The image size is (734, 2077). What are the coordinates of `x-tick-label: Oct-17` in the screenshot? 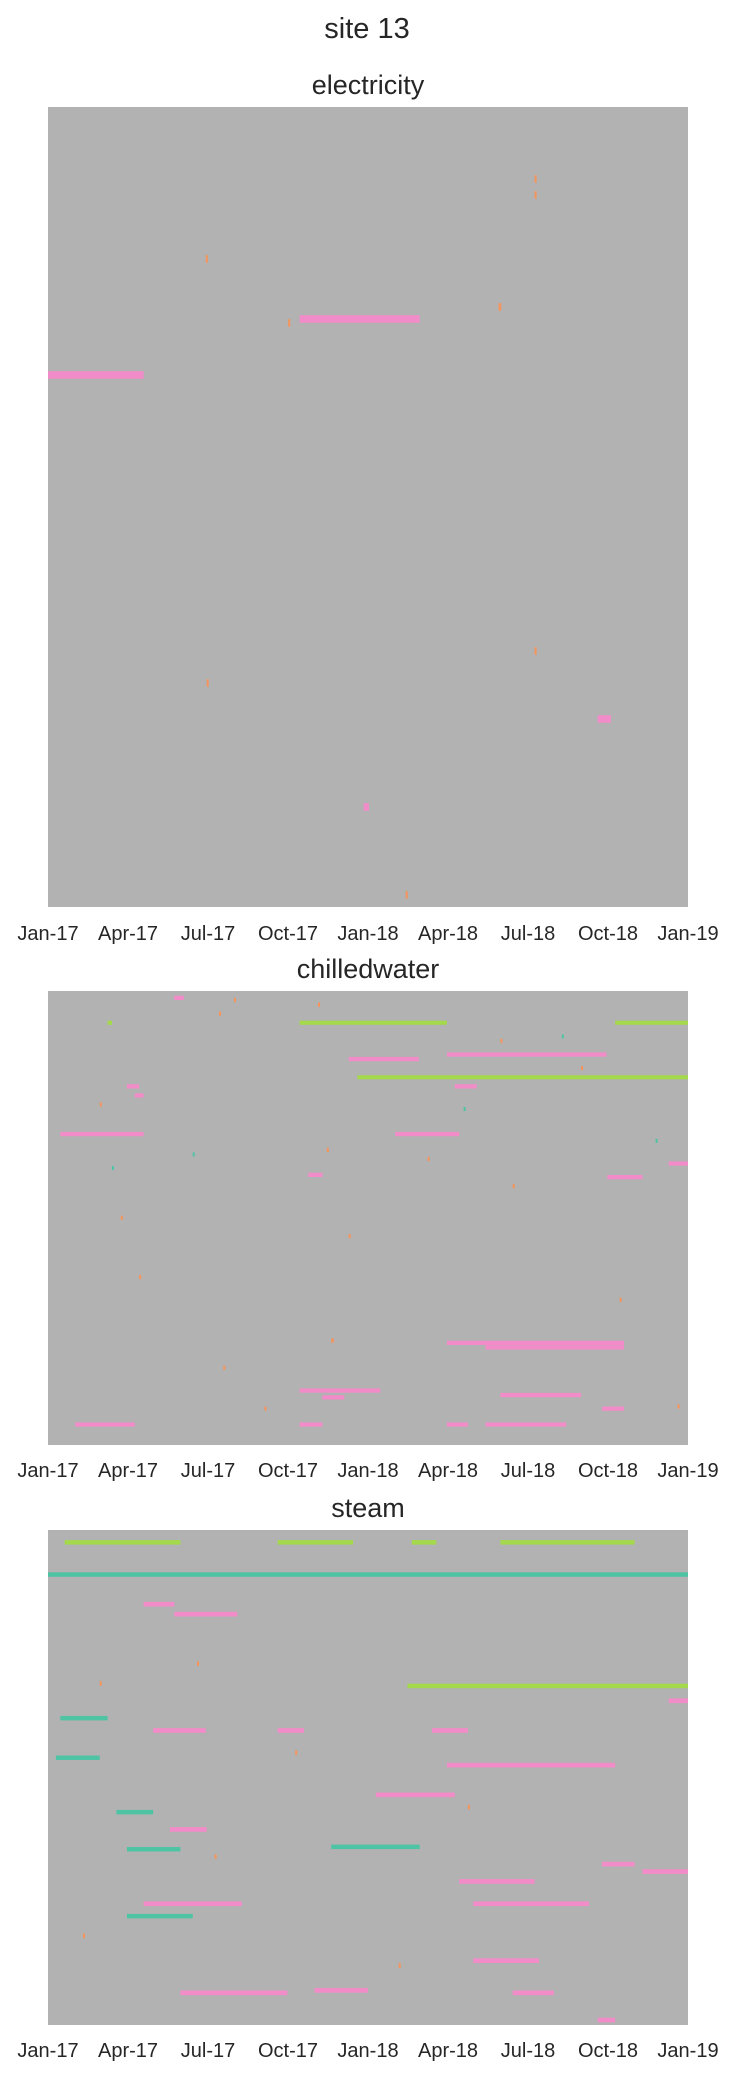 It's located at (288, 1471).